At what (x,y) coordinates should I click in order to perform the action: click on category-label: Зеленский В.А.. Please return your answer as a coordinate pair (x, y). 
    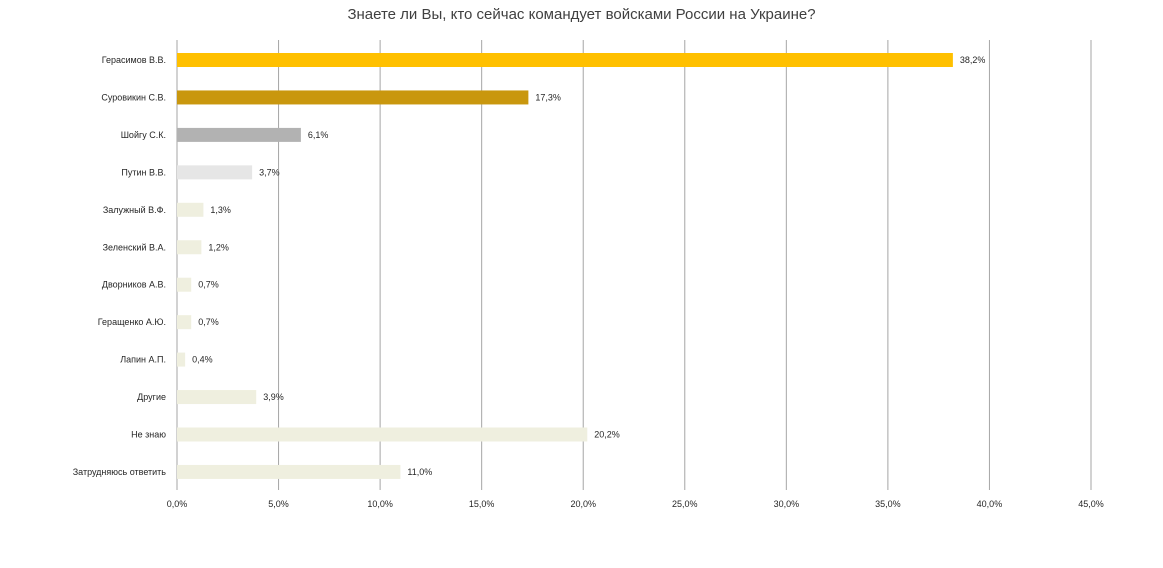
    Looking at the image, I should click on (134, 247).